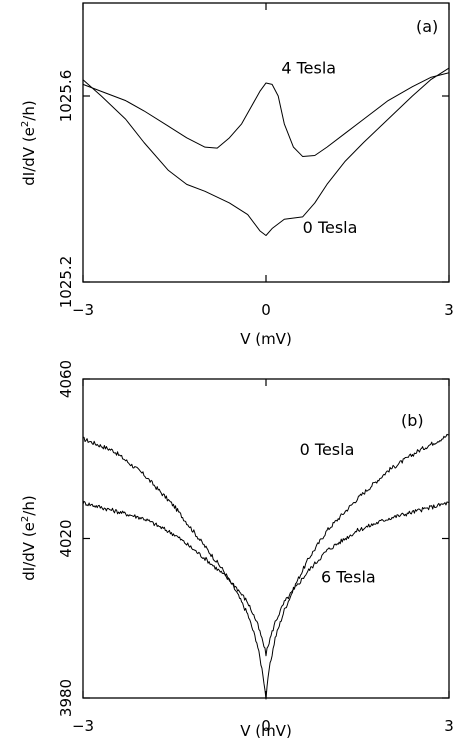 The height and width of the screenshot is (744, 458). I want to click on panel-b-ylabel: dI/dV (e2/h), so click(29, 537).